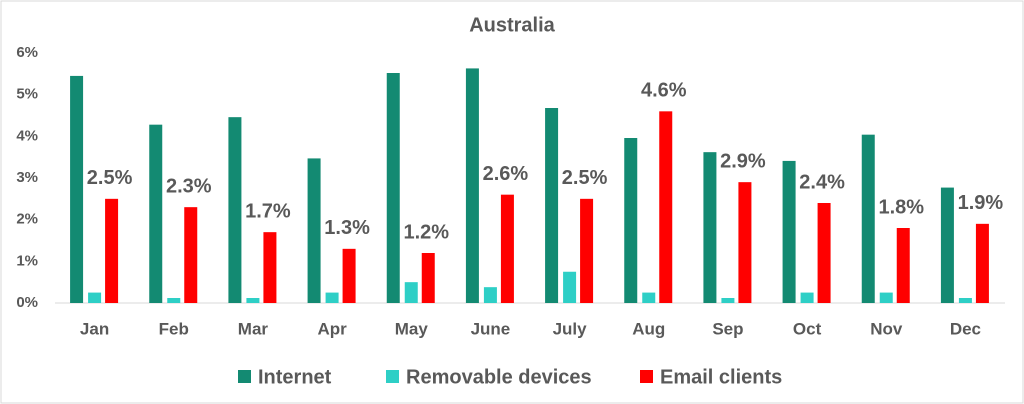 The height and width of the screenshot is (404, 1024). I want to click on data-label: 1.9%, so click(981, 203).